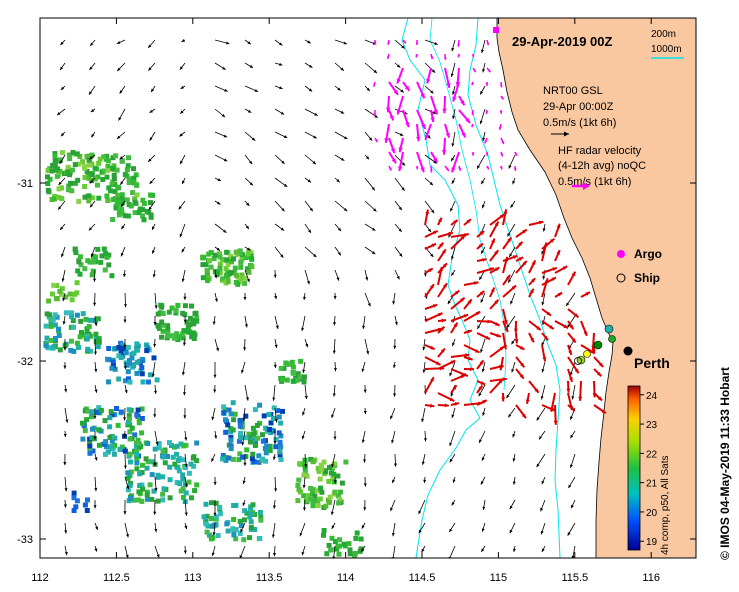 The image size is (739, 592). Describe the element at coordinates (652, 513) in the screenshot. I see `colorbar-tick-label: 20` at that location.